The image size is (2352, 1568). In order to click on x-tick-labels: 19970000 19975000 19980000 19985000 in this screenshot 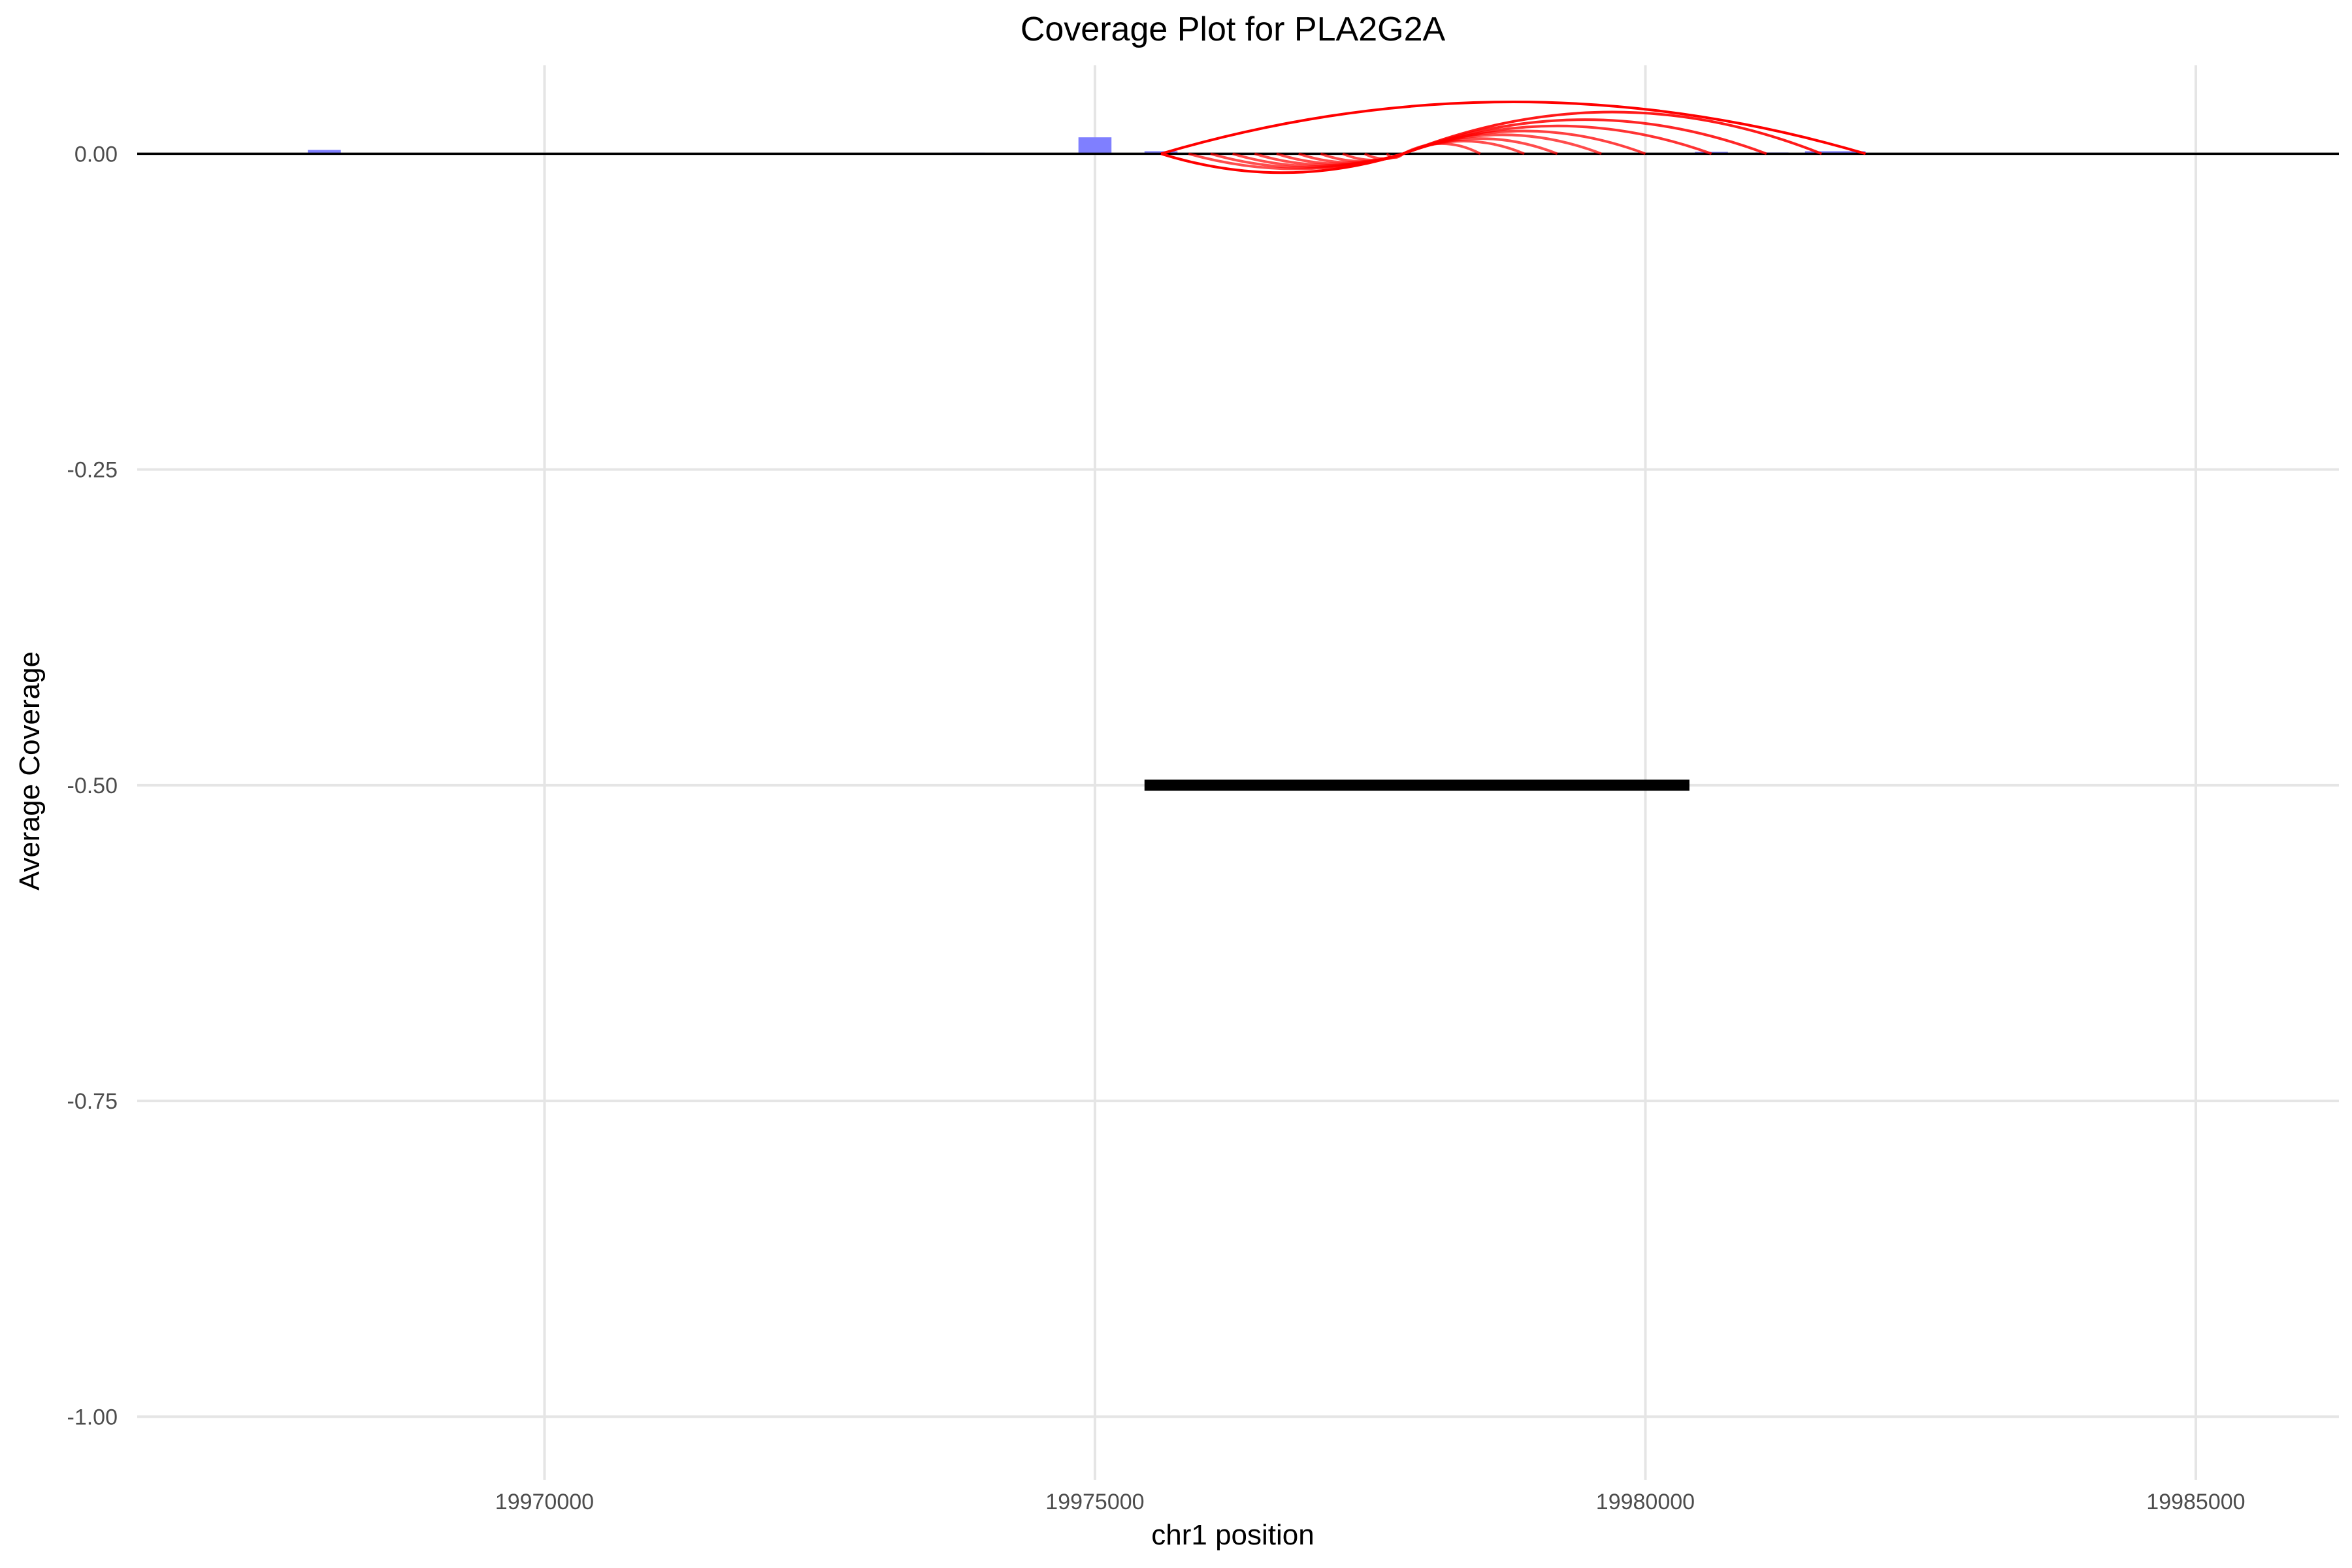, I will do `click(1370, 1502)`.